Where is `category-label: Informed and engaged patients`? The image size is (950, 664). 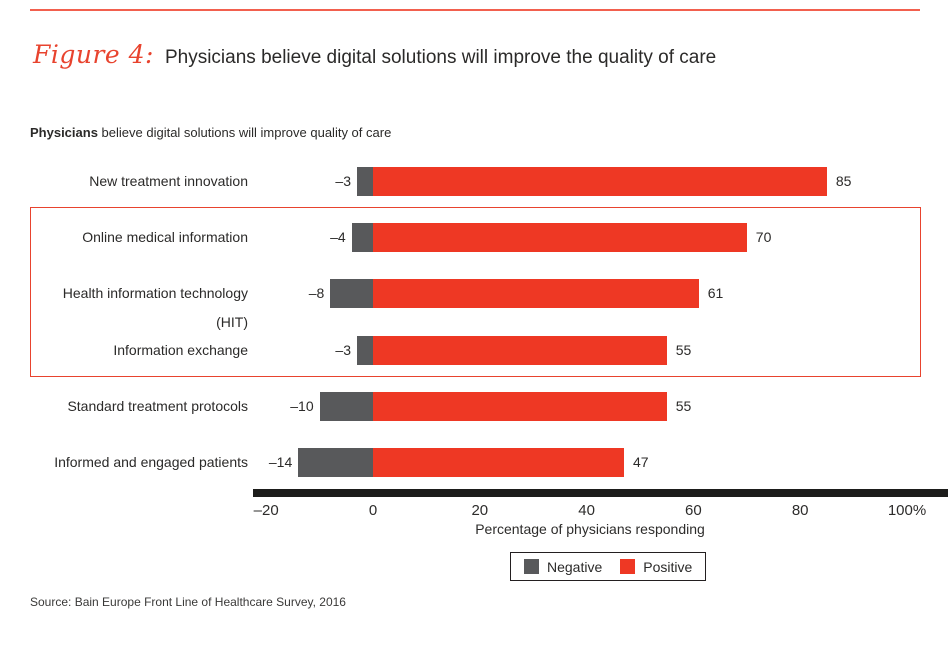
category-label: Informed and engaged patients is located at coordinates (151, 462).